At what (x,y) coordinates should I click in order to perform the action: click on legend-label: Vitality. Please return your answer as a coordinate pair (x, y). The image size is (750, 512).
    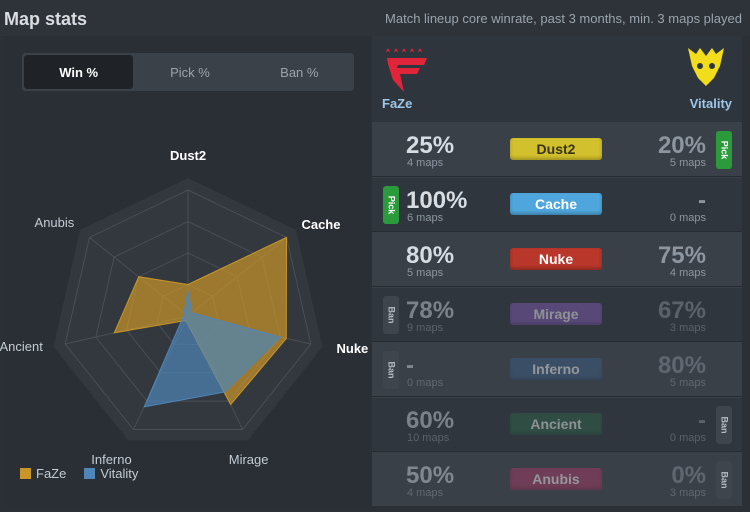
    Looking at the image, I should click on (119, 473).